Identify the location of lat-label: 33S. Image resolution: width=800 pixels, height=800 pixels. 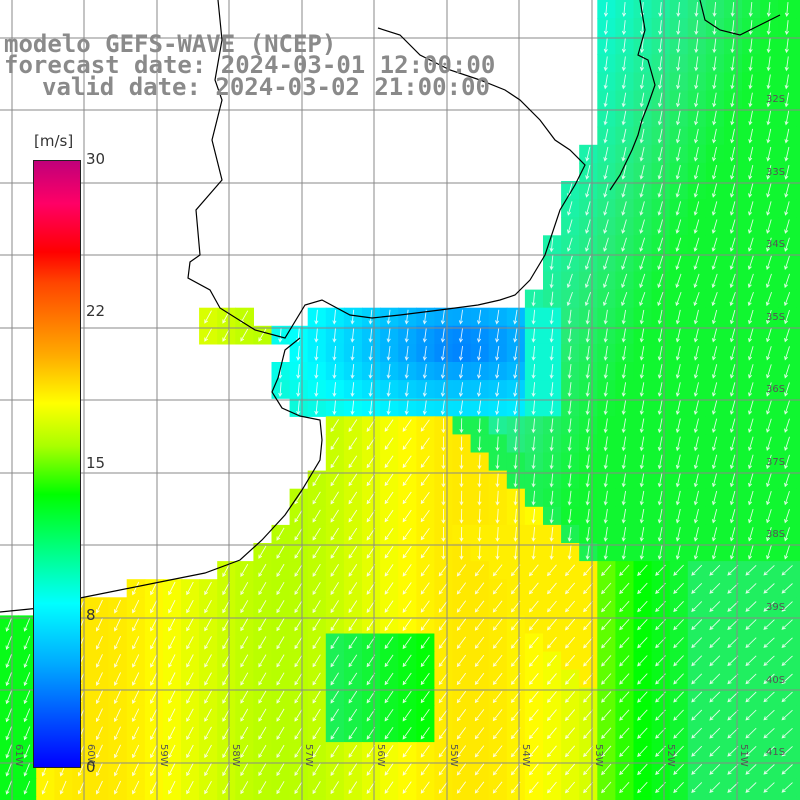
(775, 172).